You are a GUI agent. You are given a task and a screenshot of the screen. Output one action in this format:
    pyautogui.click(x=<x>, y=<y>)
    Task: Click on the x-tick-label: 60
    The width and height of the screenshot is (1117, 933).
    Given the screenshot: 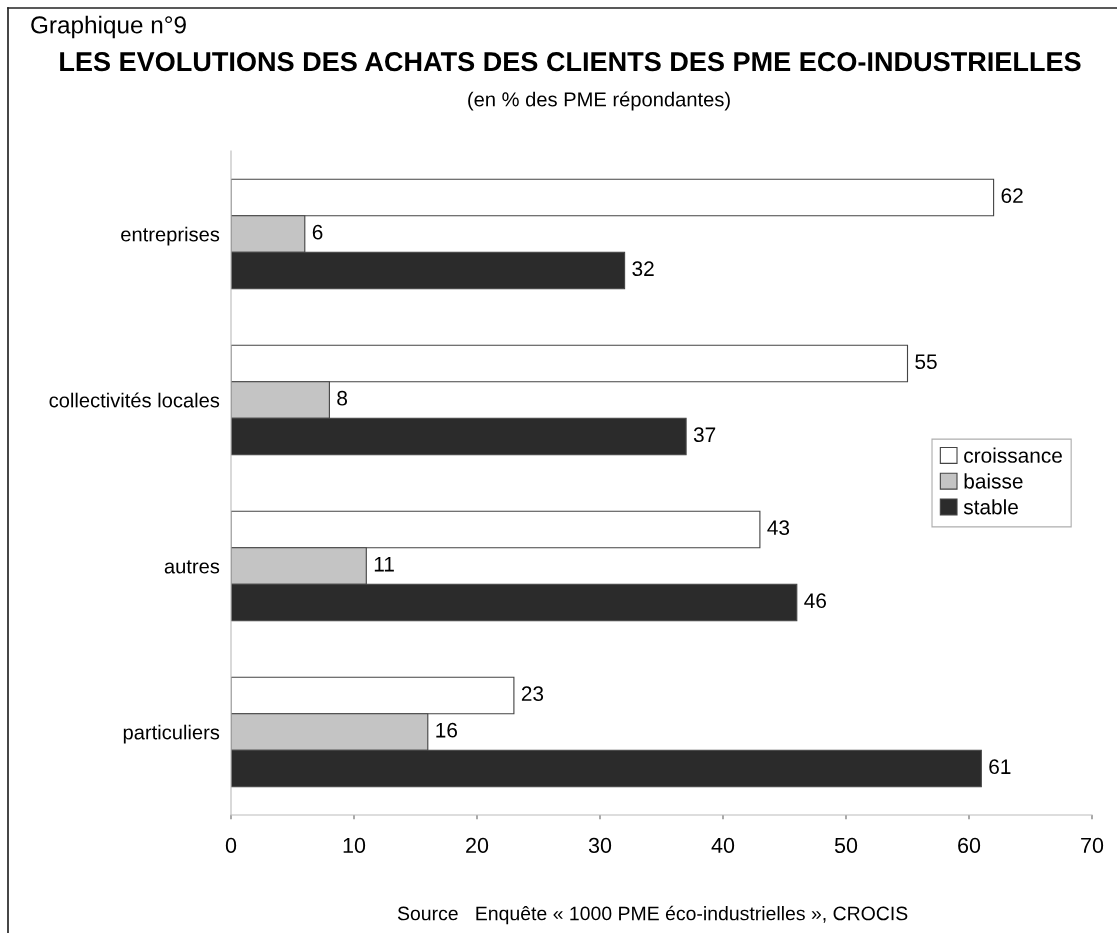 What is the action you would take?
    pyautogui.click(x=969, y=845)
    